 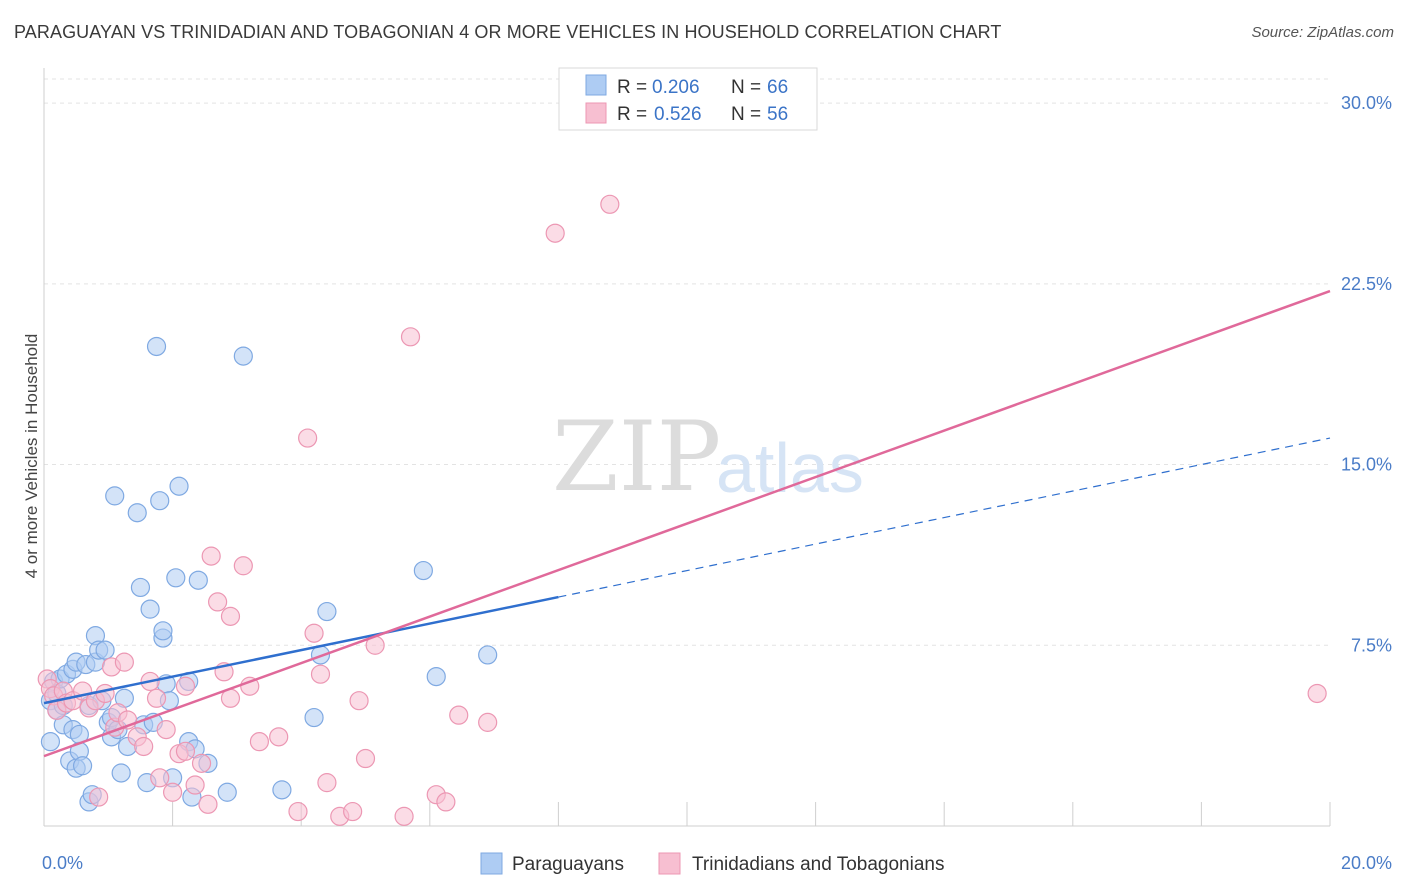 I want to click on y-tick-label-1: 15.0%, so click(x=1366, y=465).